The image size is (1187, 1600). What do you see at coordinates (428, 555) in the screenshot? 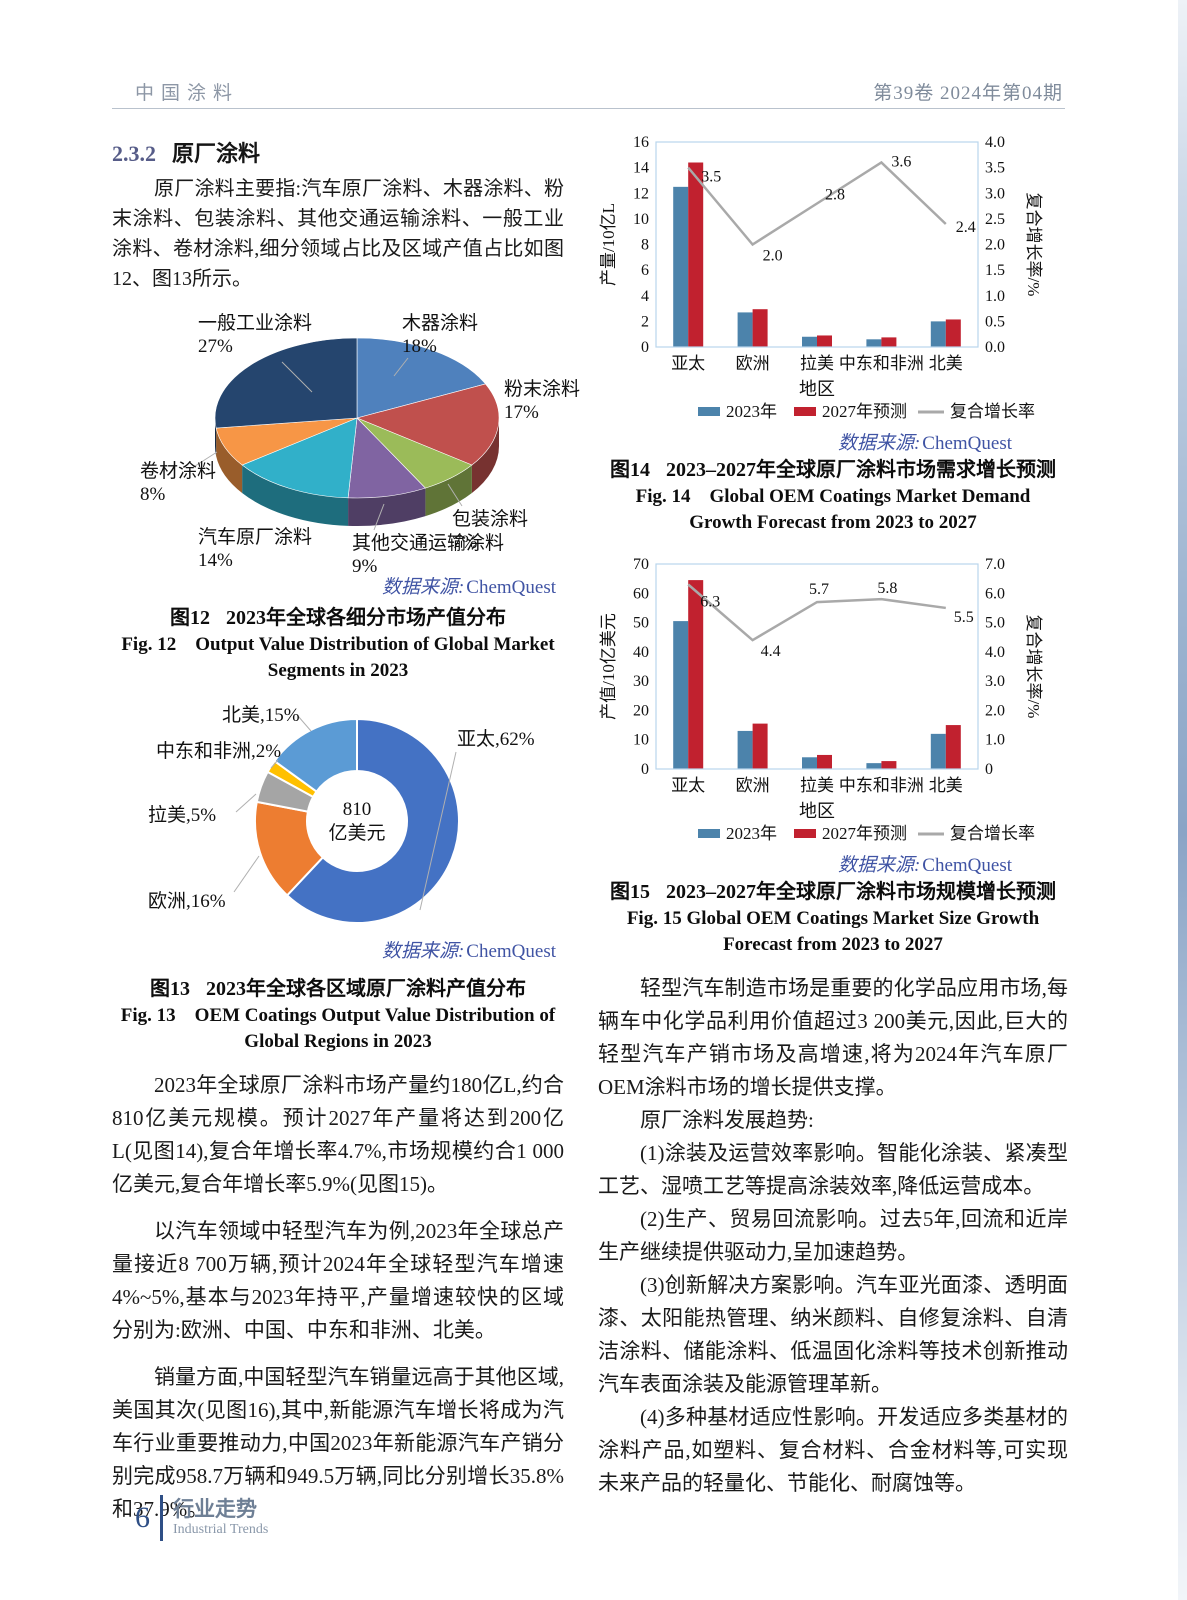
I see `pie-label-other-transport: 其他交通运输涂料 9%` at bounding box center [428, 555].